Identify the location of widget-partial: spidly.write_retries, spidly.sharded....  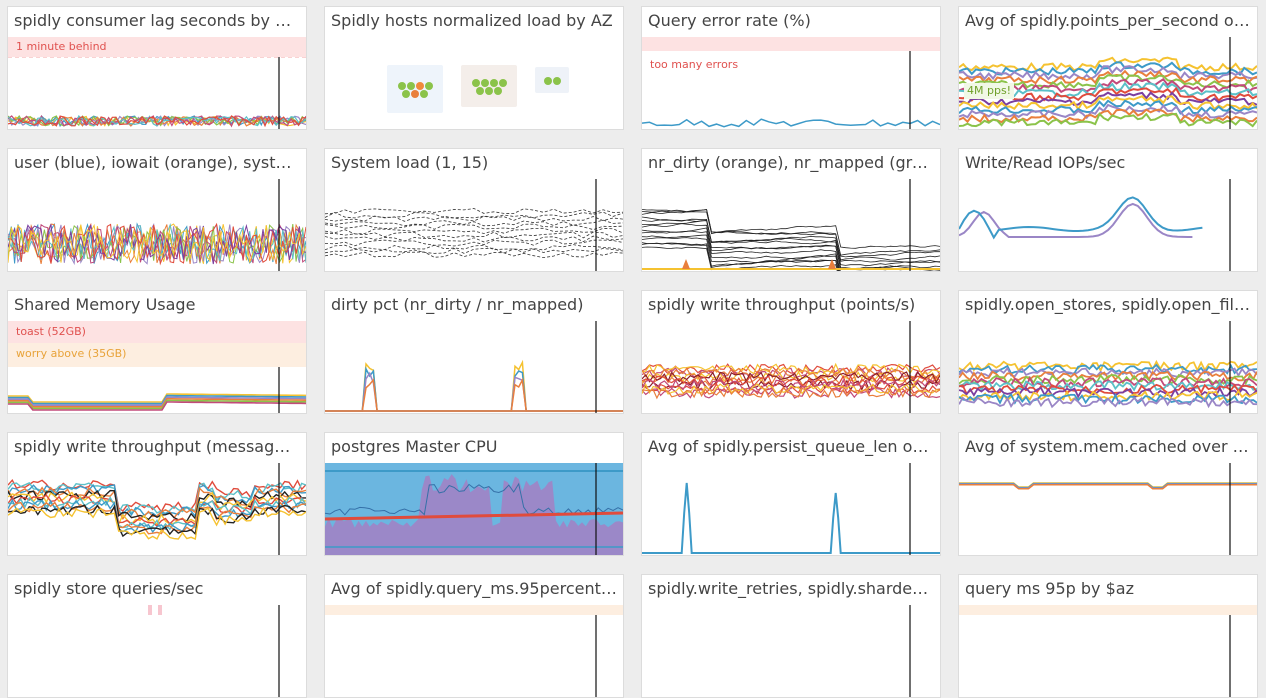
(791, 636).